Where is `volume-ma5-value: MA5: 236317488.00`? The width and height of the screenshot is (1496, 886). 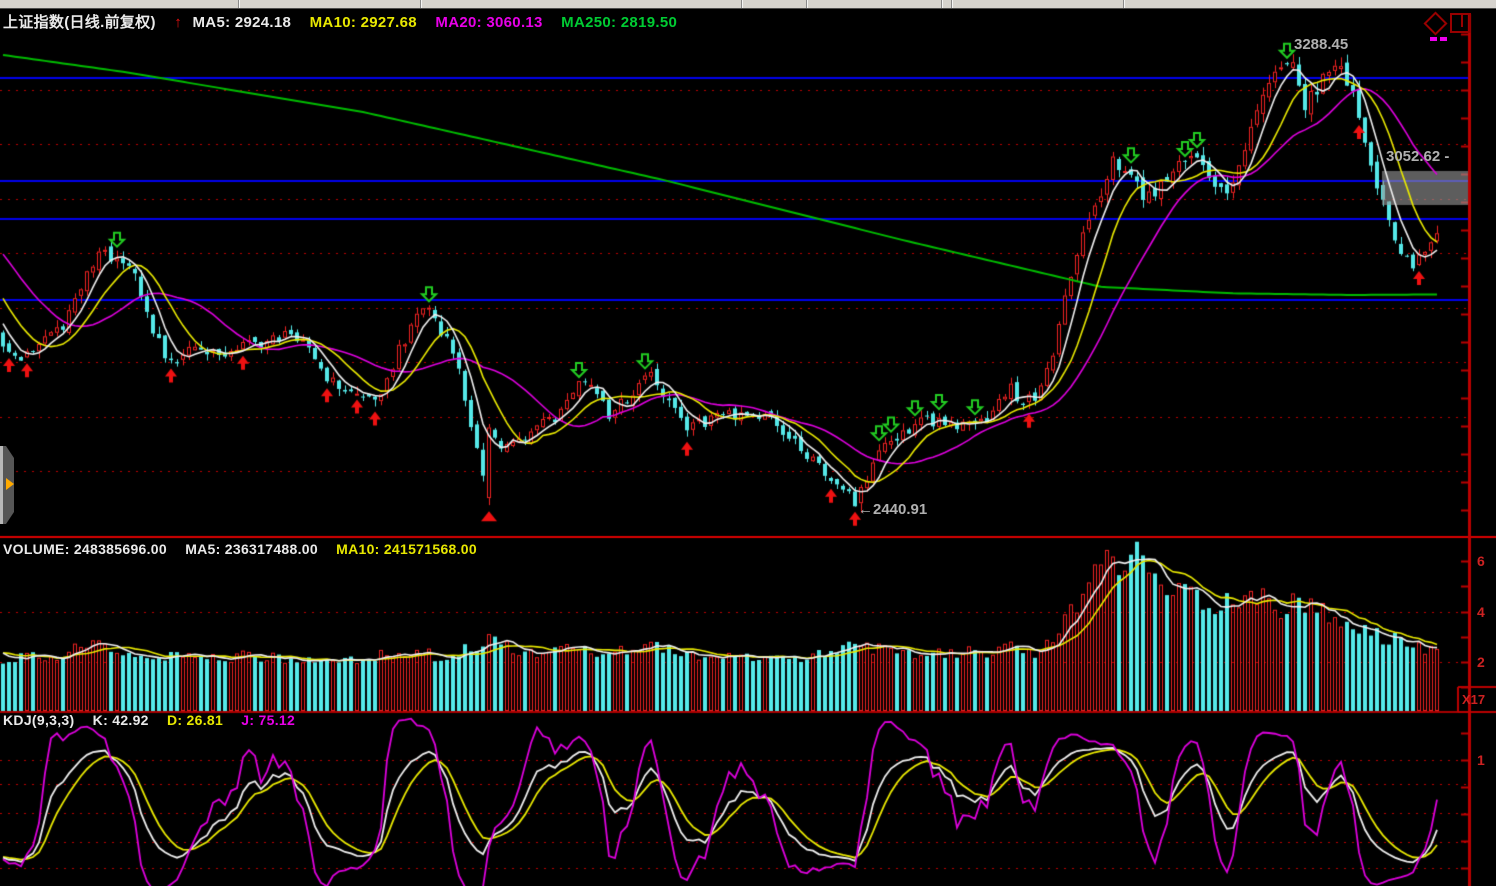 volume-ma5-value: MA5: 236317488.00 is located at coordinates (251, 549).